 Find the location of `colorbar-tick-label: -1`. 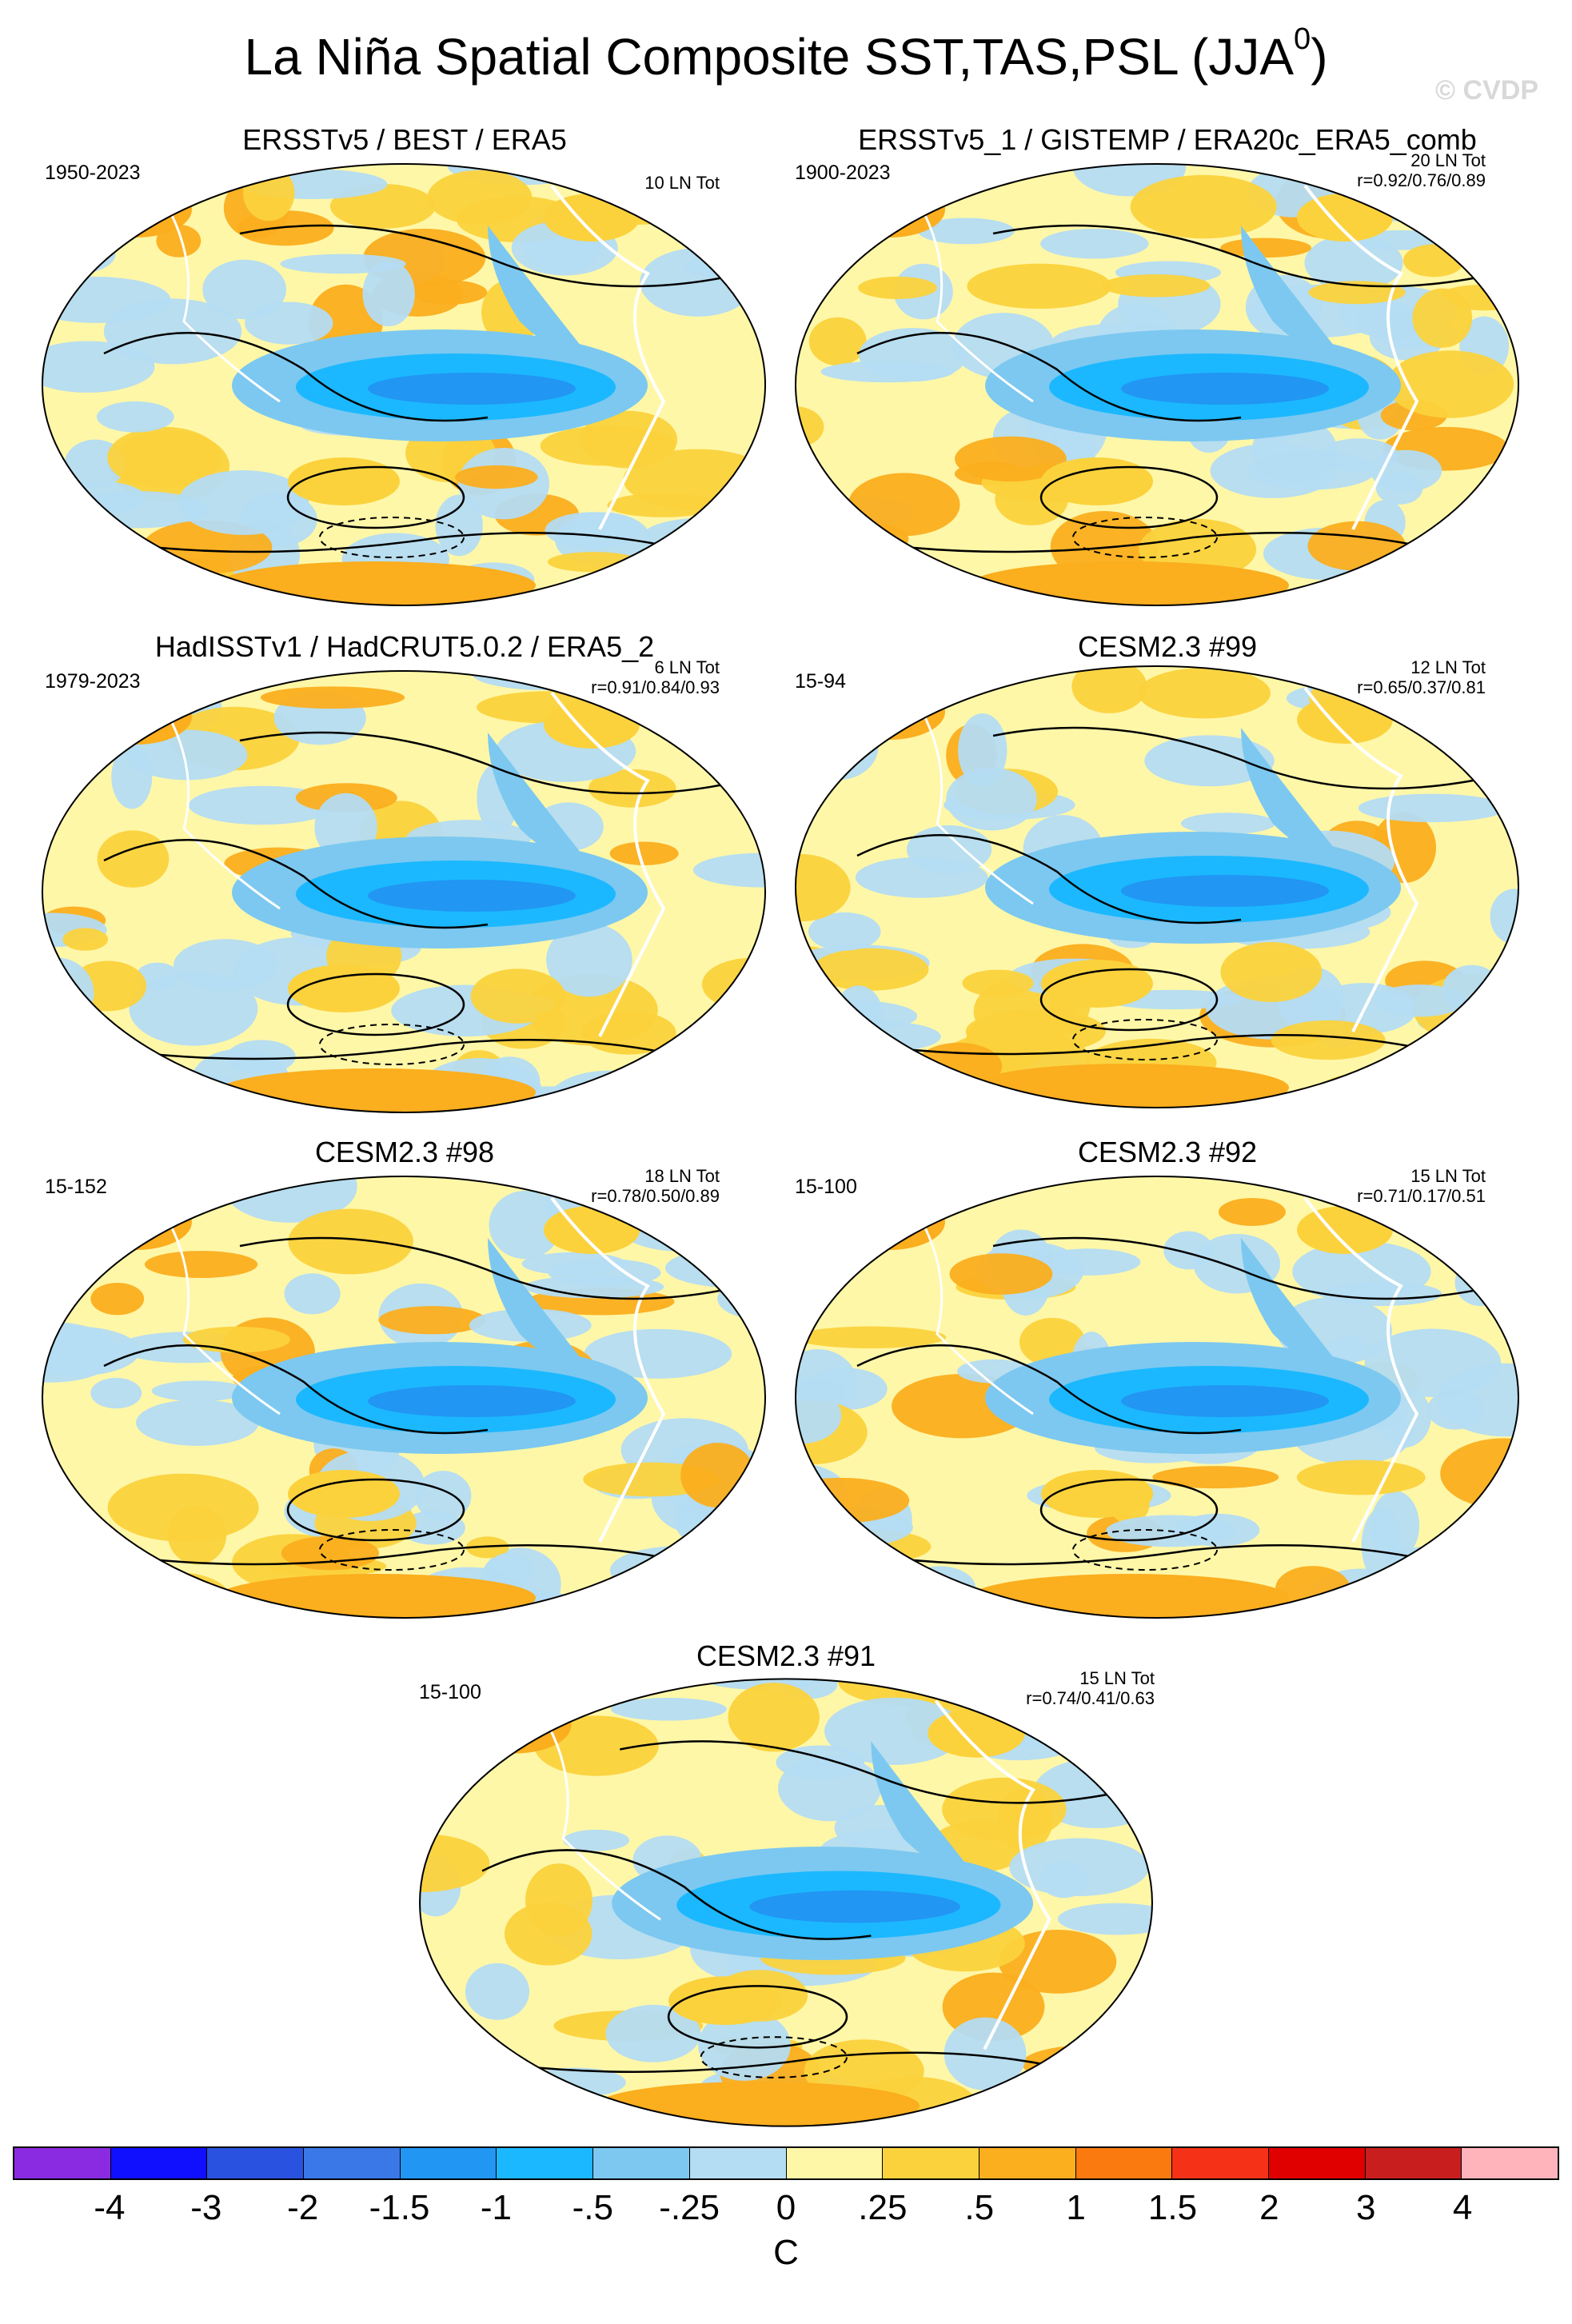

colorbar-tick-label: -1 is located at coordinates (496, 2207).